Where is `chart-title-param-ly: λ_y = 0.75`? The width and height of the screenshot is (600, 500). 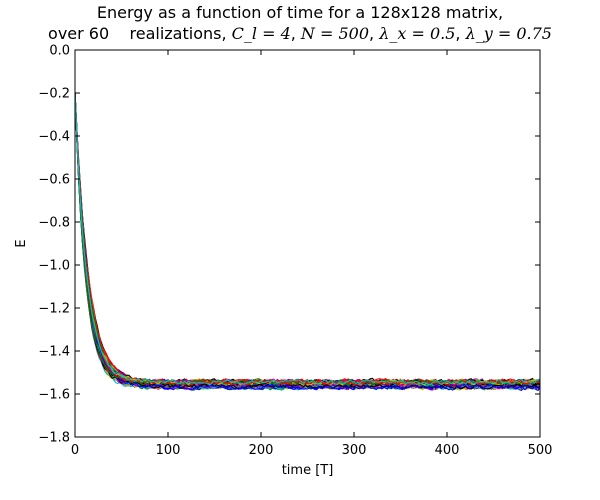
chart-title-param-ly: λ_y = 0.75 is located at coordinates (508, 33).